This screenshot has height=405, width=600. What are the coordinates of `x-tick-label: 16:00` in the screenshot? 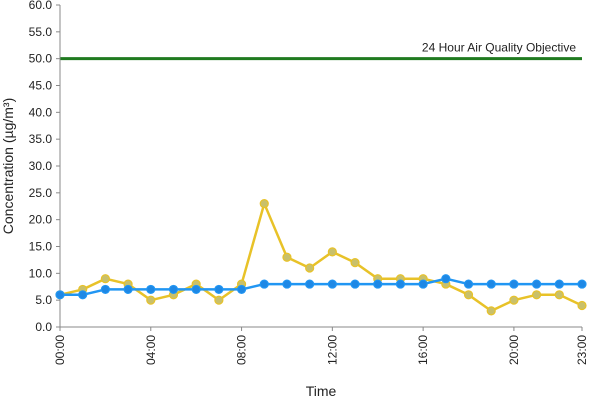 It's located at (423, 350).